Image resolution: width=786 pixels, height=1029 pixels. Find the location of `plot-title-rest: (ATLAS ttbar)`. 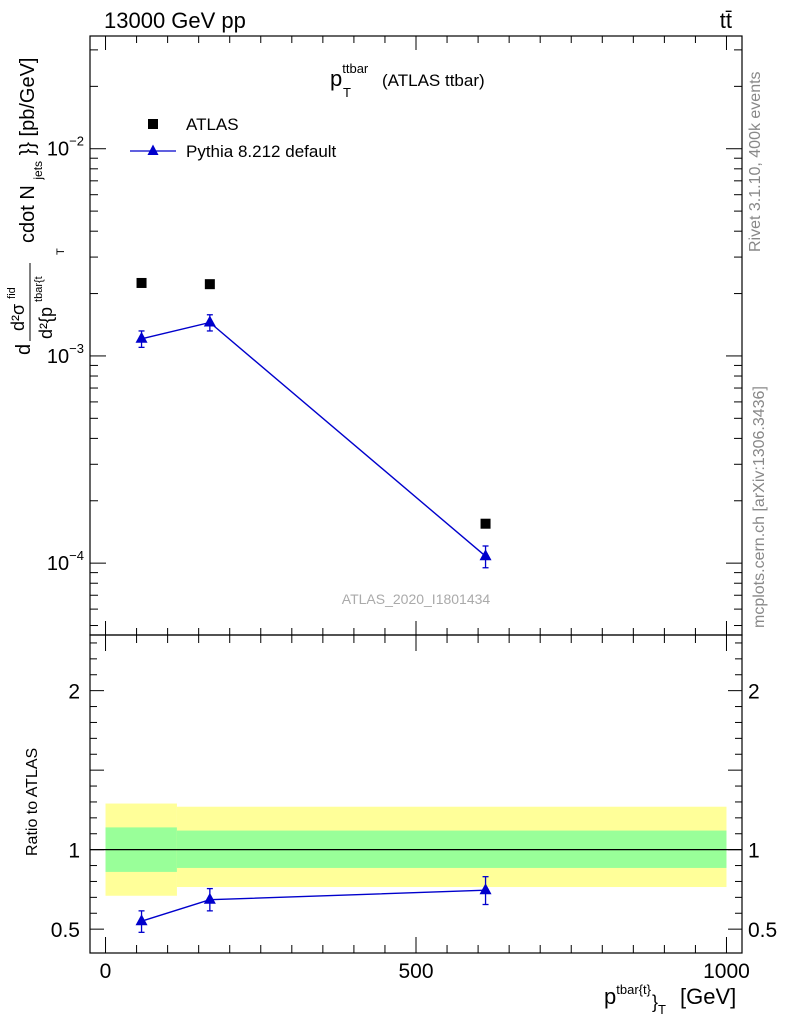

plot-title-rest: (ATLAS ttbar) is located at coordinates (433, 80).